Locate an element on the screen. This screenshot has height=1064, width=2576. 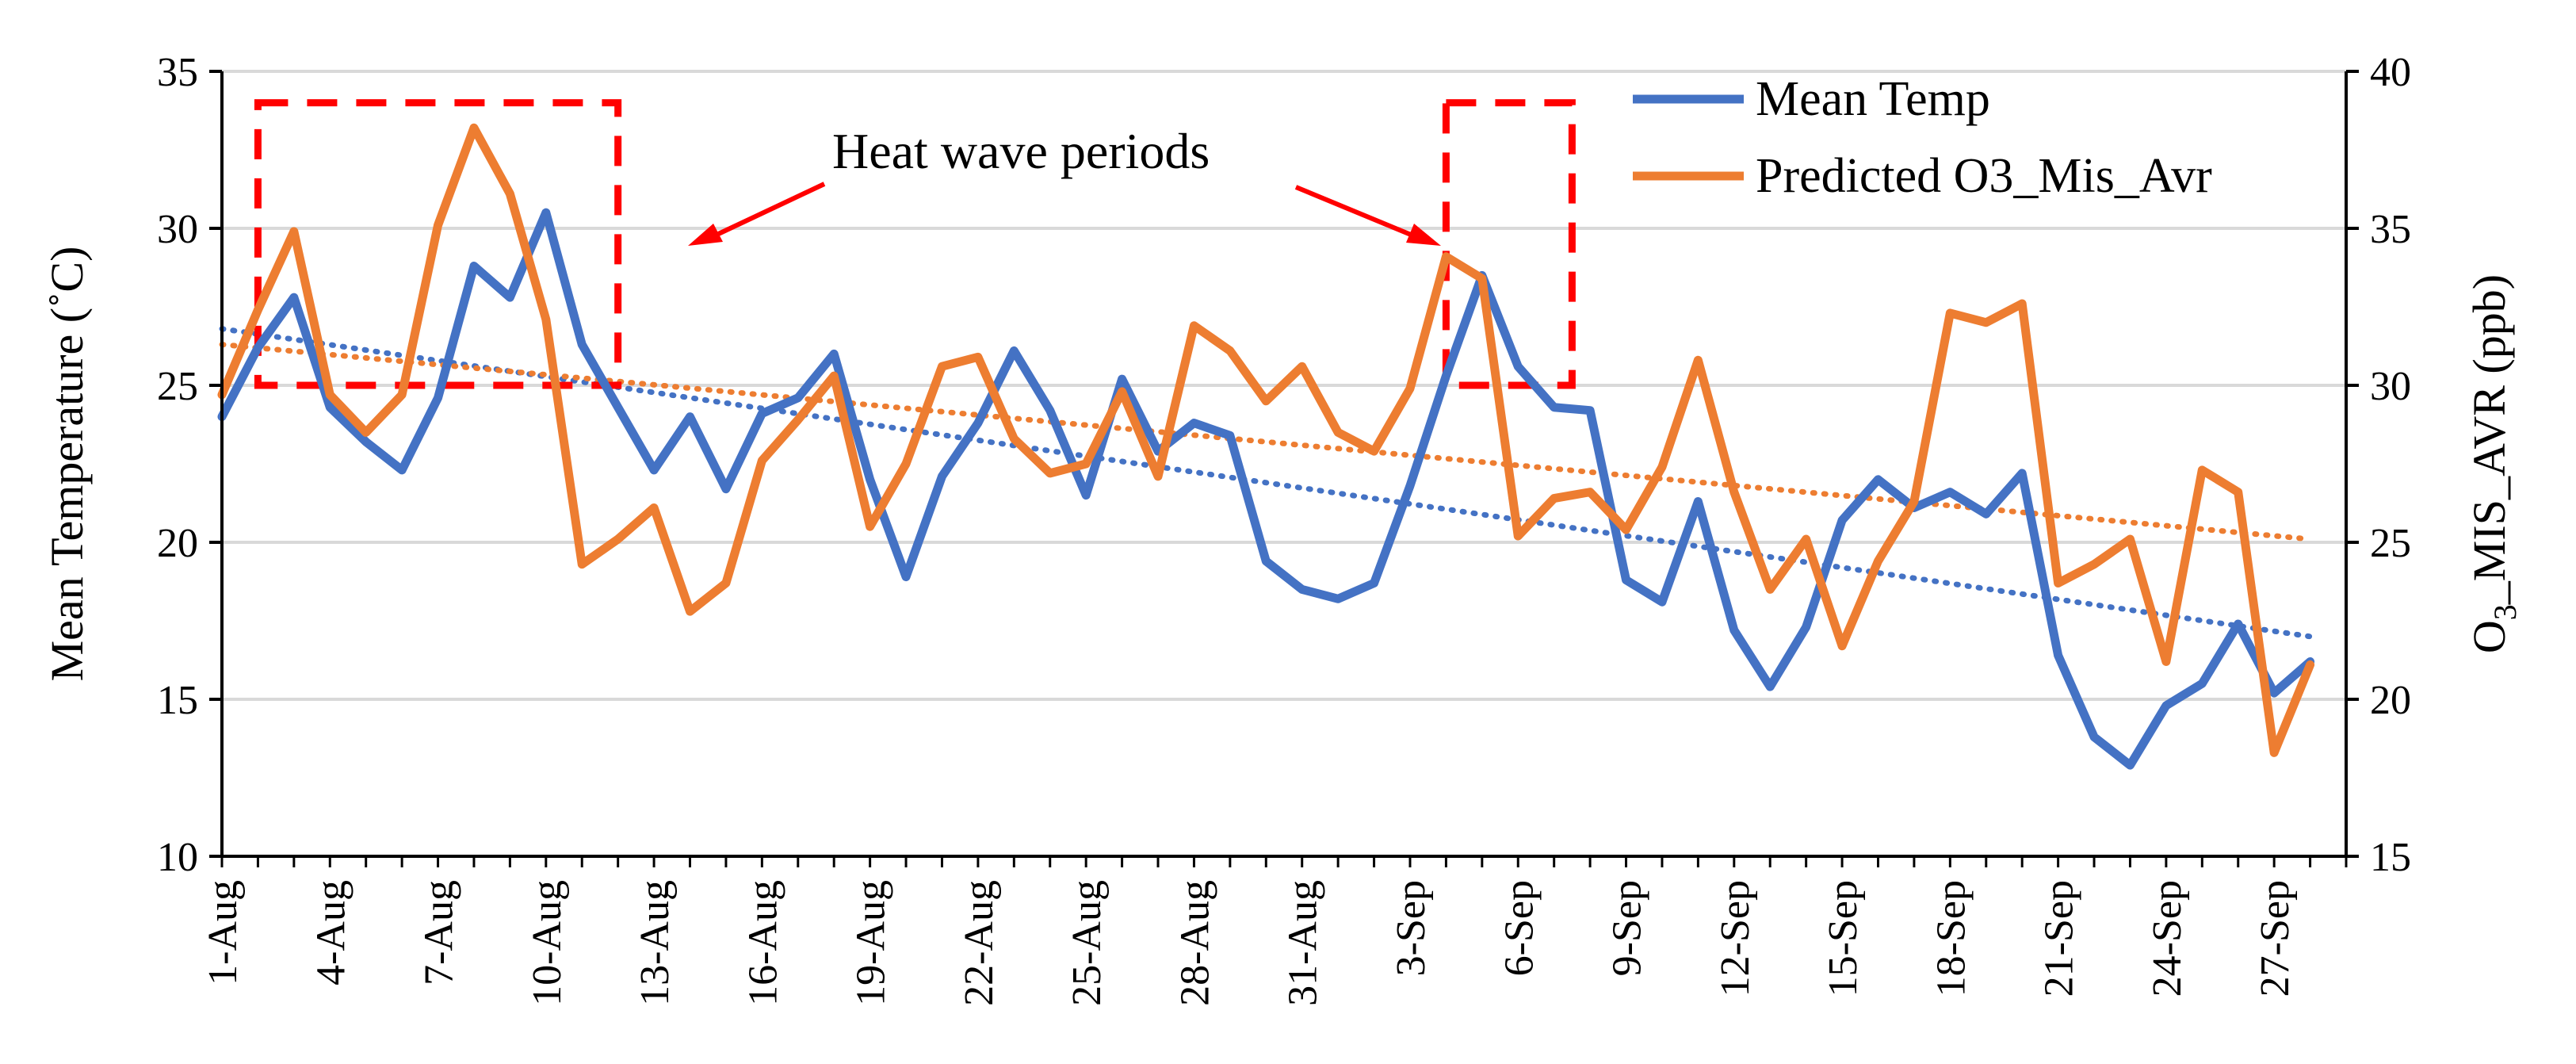
y-tick-label: 10 is located at coordinates (177, 857).